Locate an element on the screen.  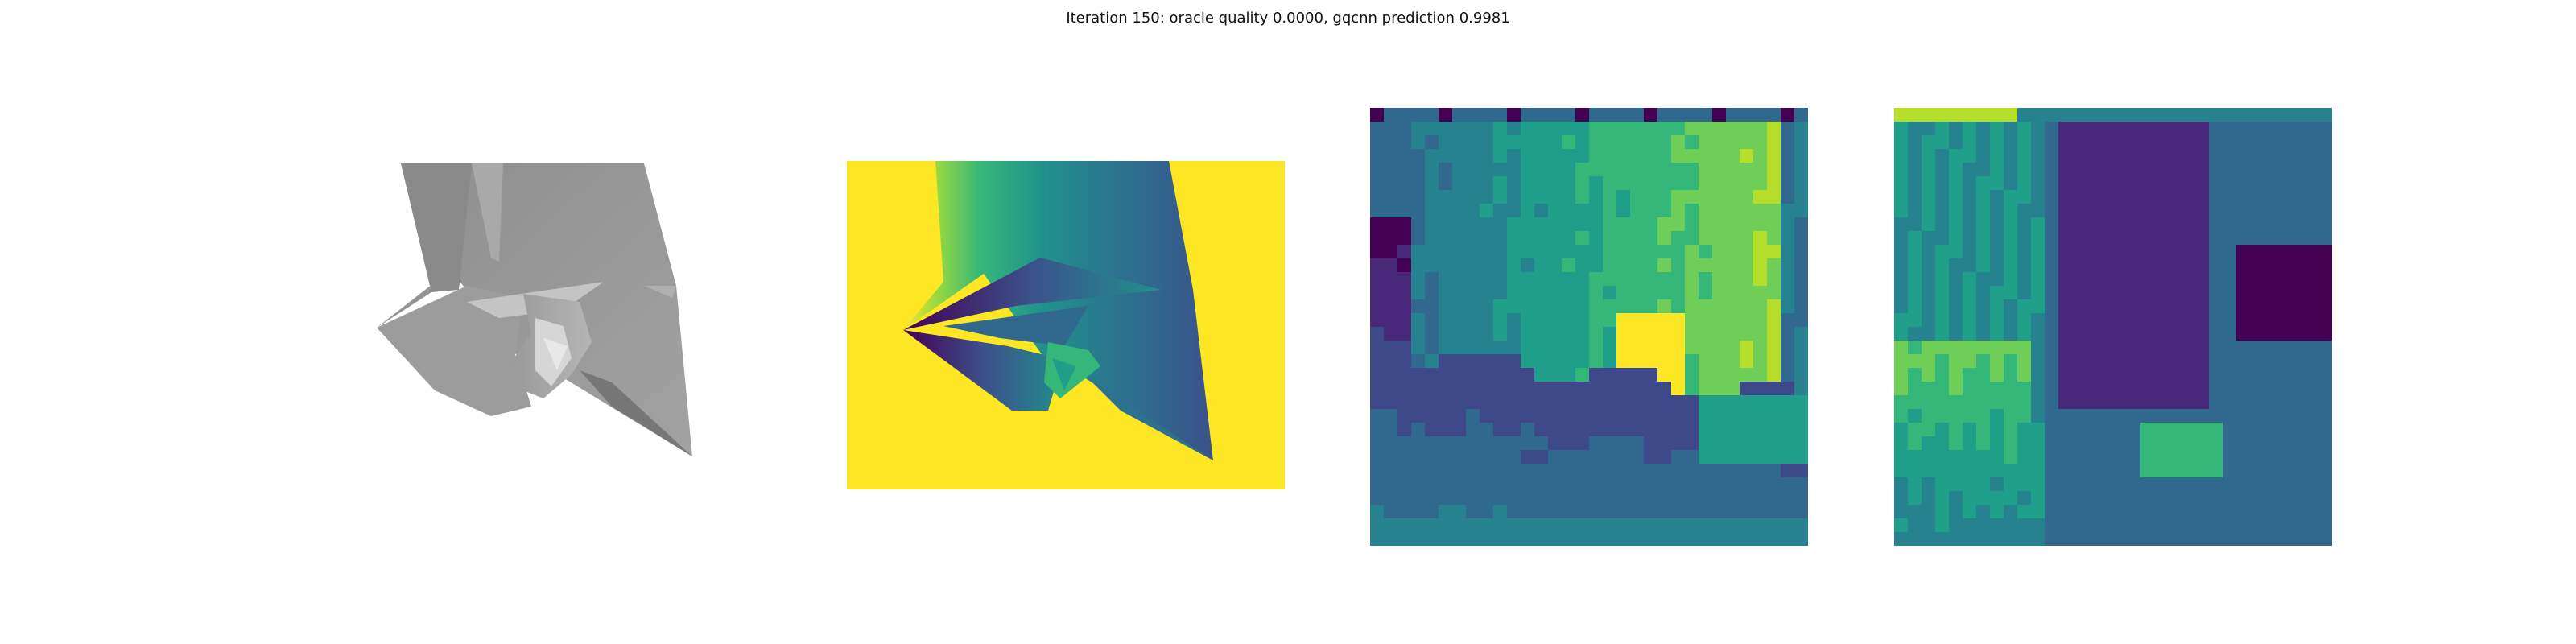
depth-crop-b-panel is located at coordinates (2113, 327).